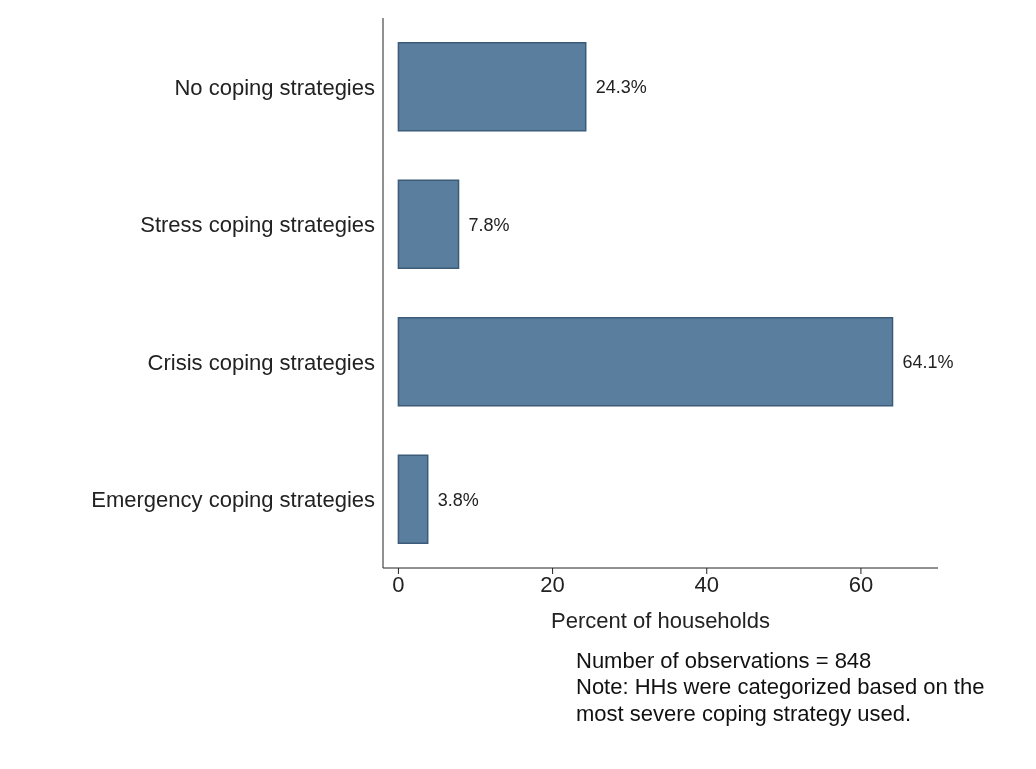 This screenshot has height=769, width=1036. What do you see at coordinates (274, 87) in the screenshot?
I see `y-tick-label: No coping strategies` at bounding box center [274, 87].